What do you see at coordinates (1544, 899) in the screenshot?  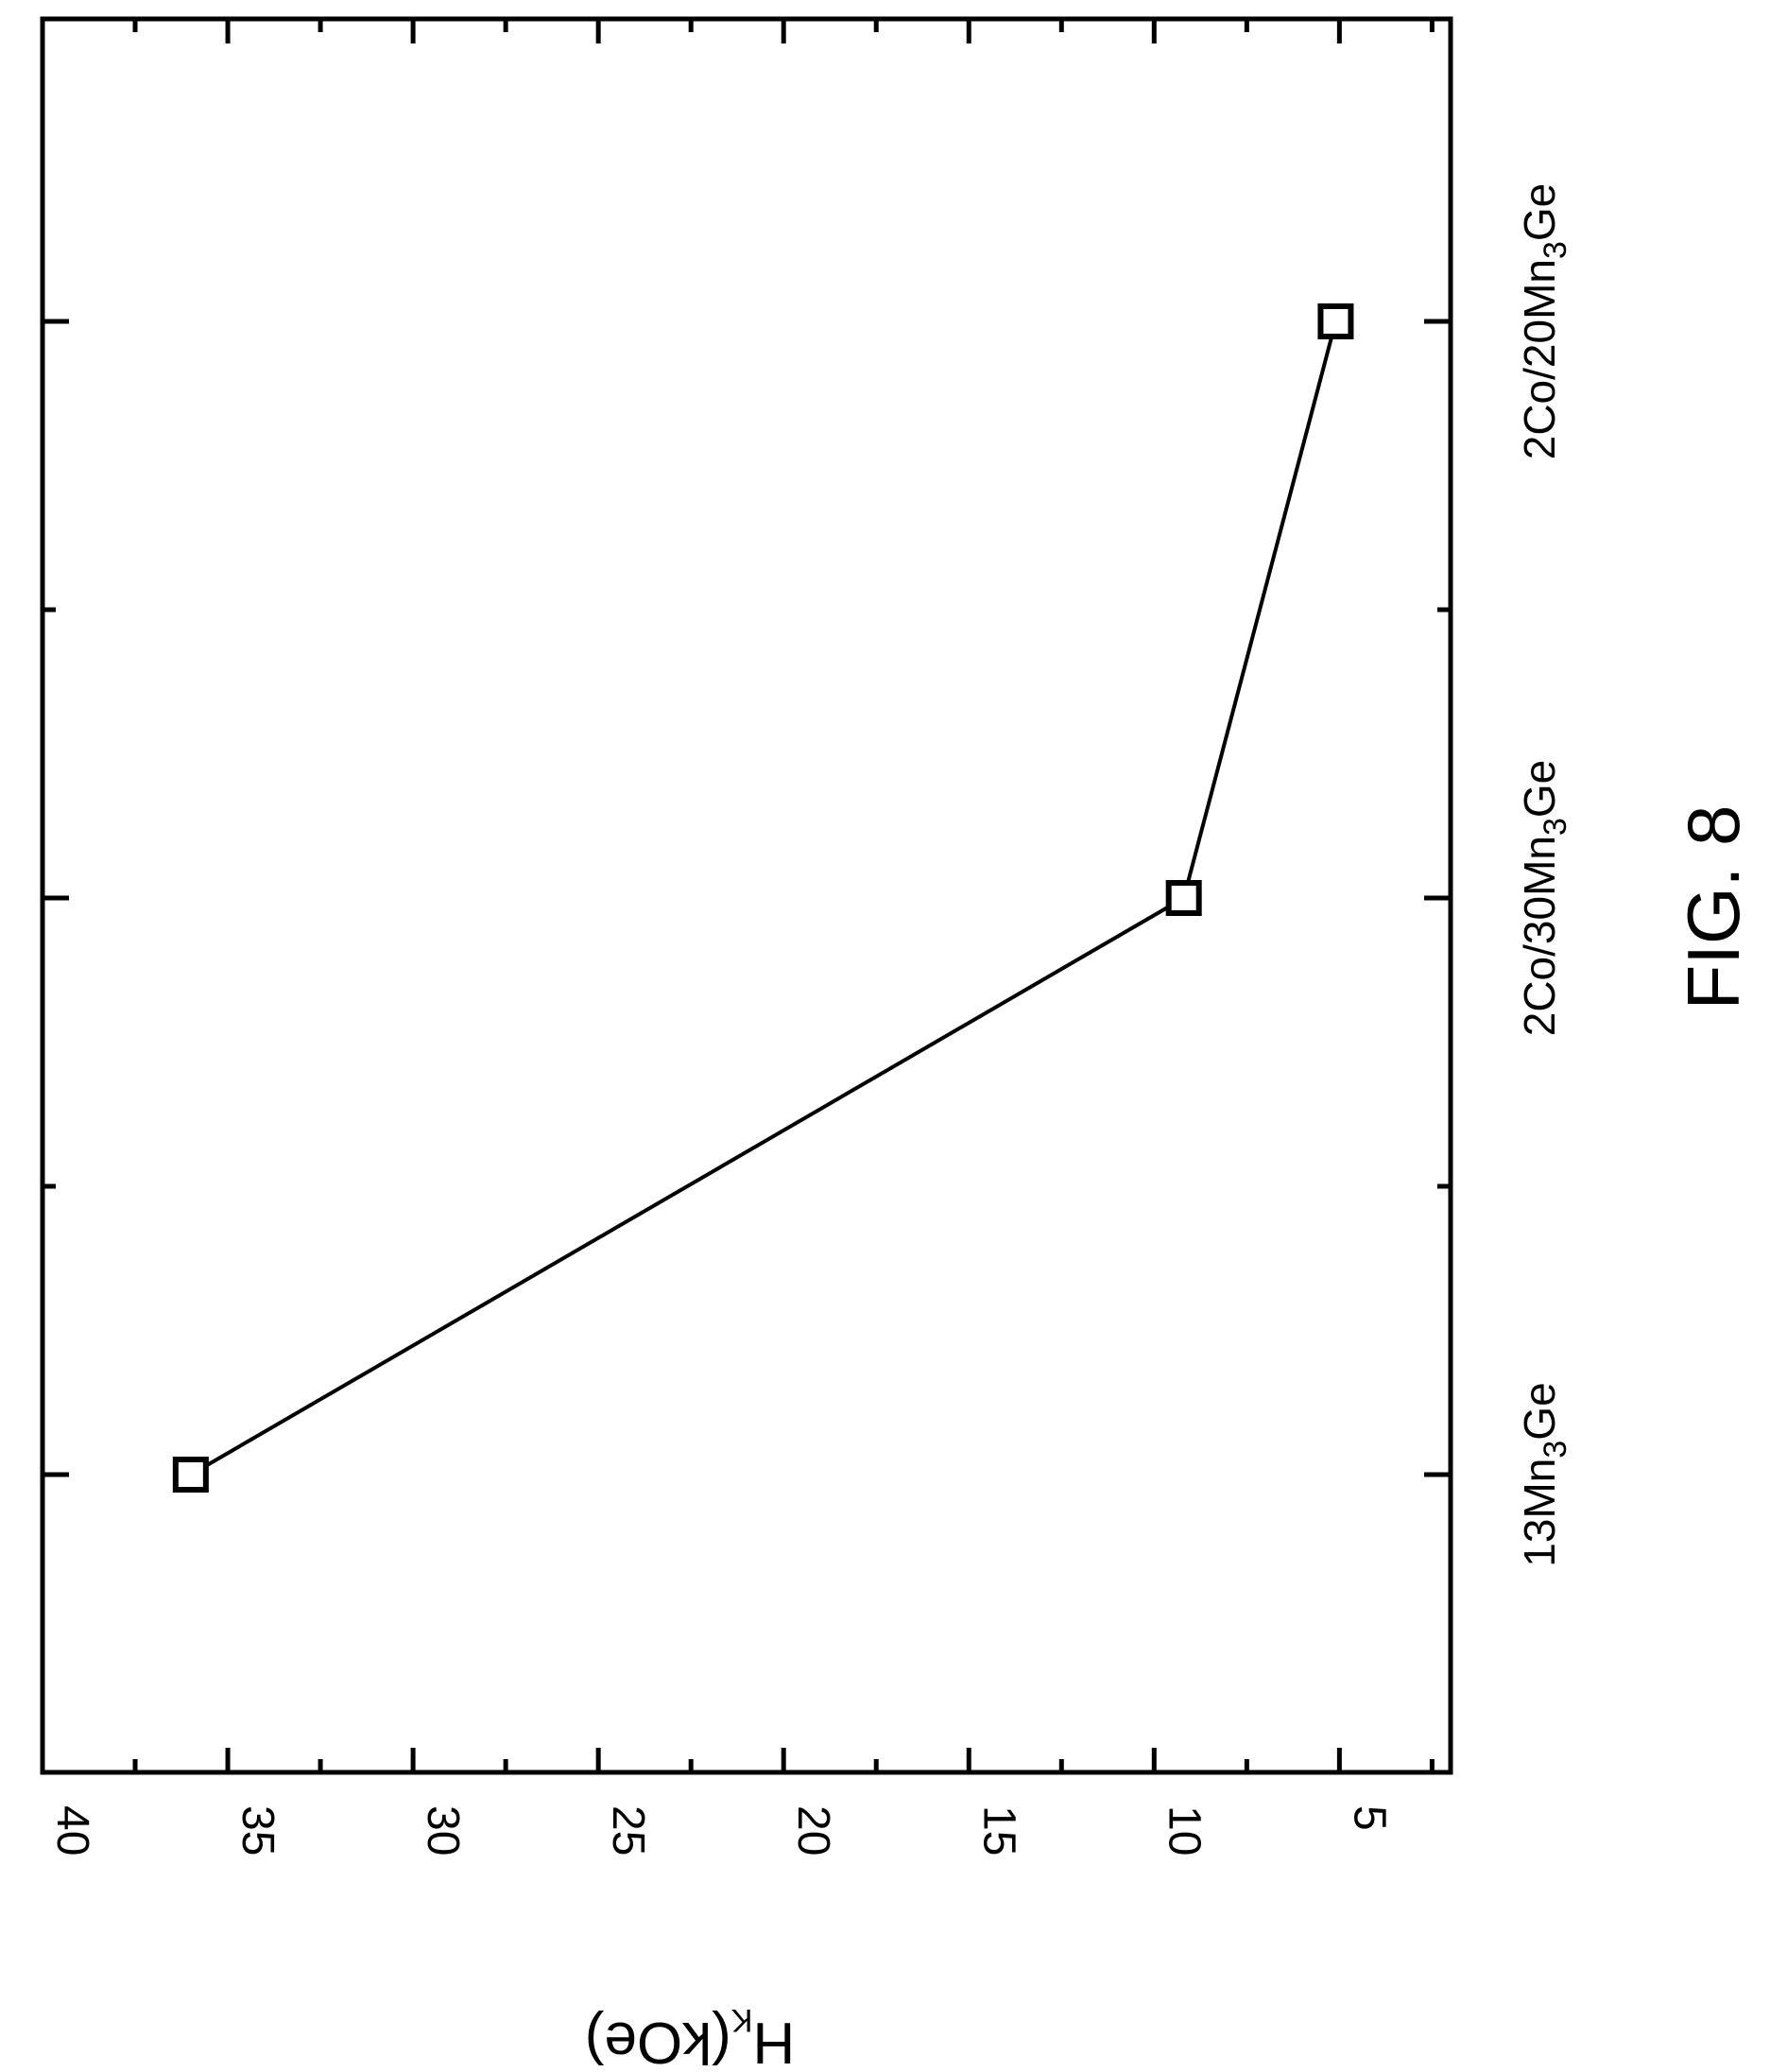 I see `category-label: 2Co/30Mn3Ge` at bounding box center [1544, 899].